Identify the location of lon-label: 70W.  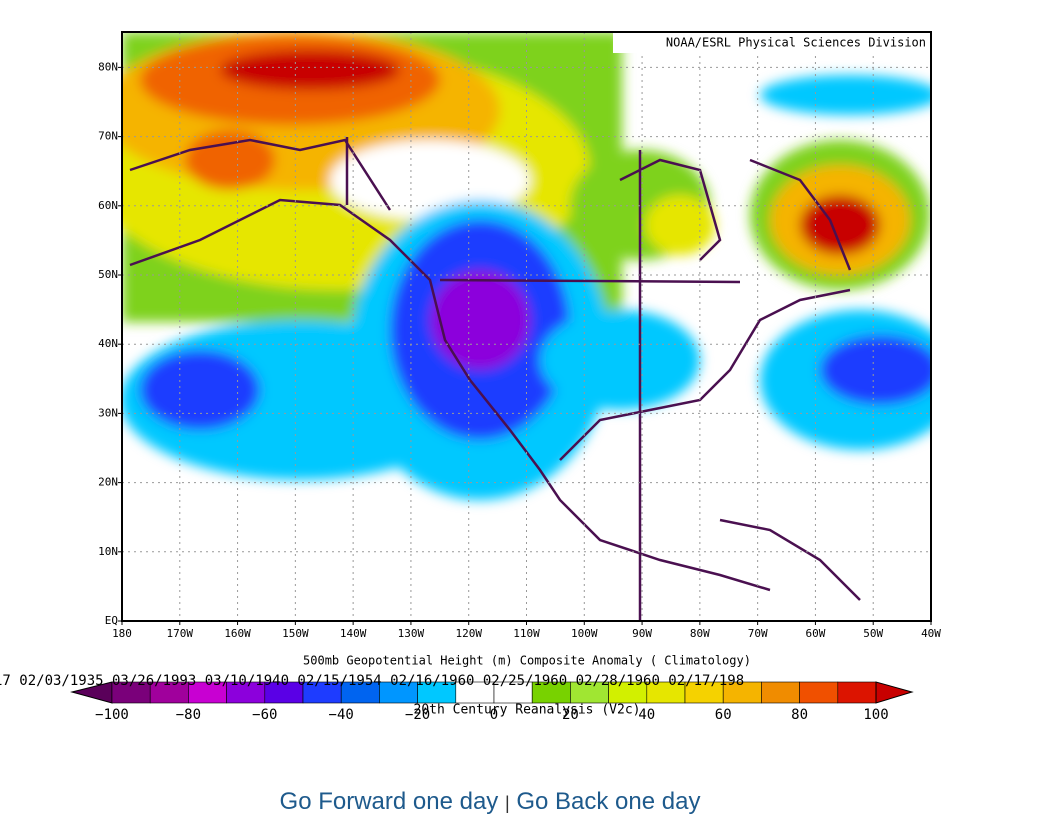
(758, 633).